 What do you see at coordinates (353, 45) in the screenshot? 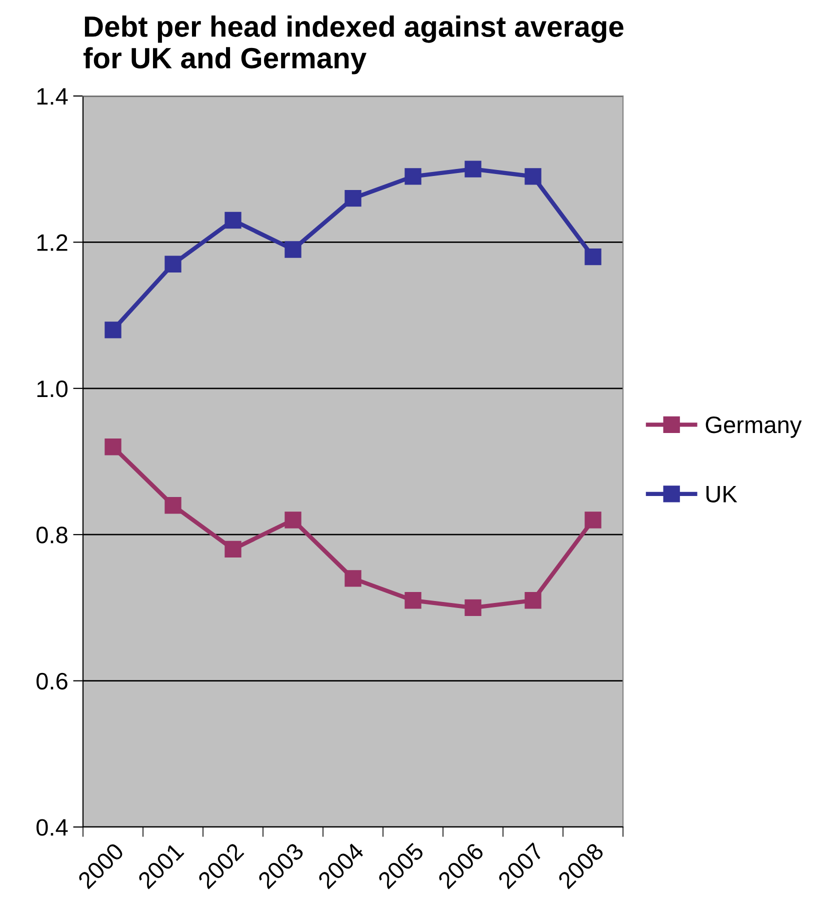
I see `chart-title: Debt per head indexed against average for UK and Germany` at bounding box center [353, 45].